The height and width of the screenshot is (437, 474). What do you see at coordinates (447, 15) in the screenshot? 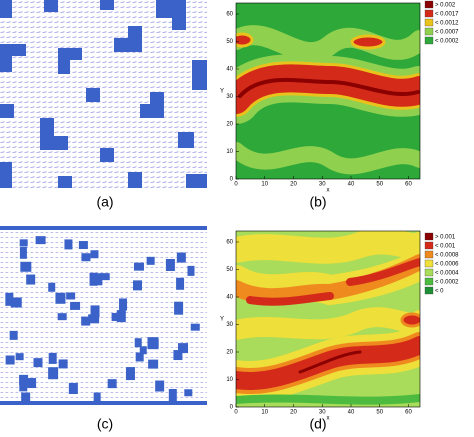
I see `legend-label: < 0.0017` at bounding box center [447, 15].